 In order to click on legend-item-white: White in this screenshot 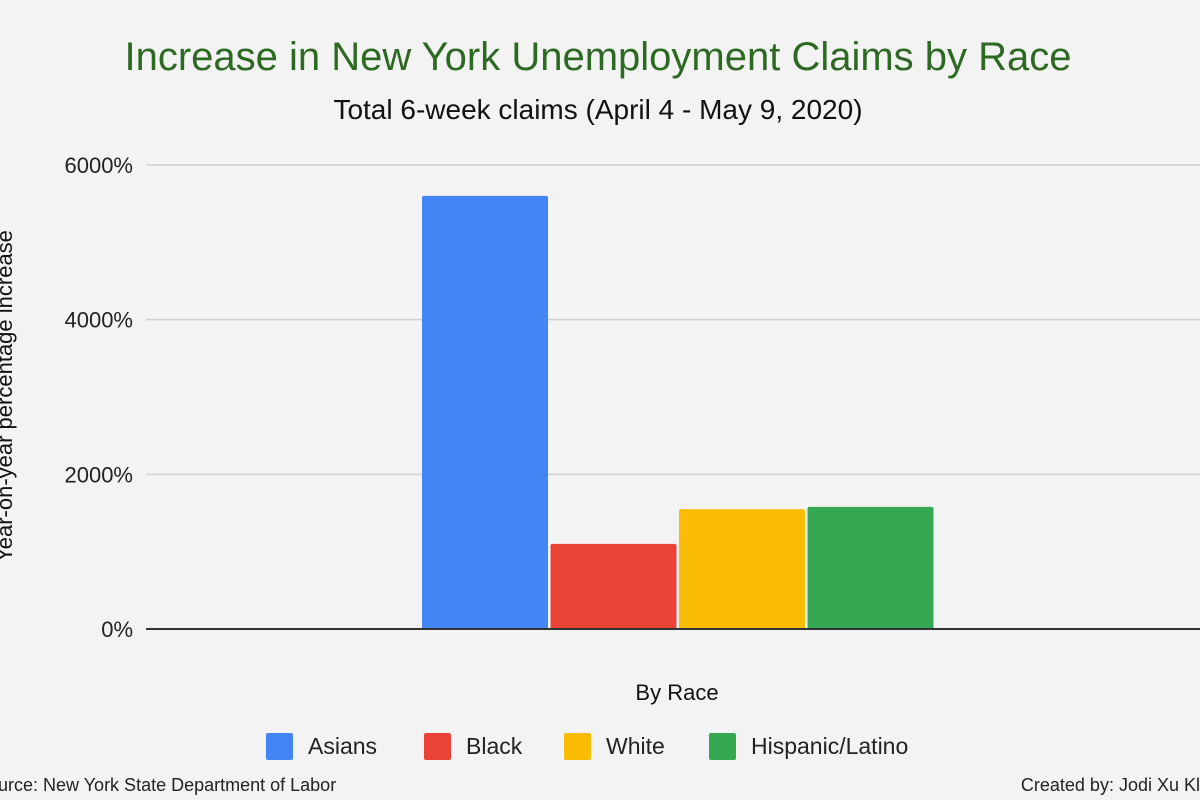, I will do `click(614, 746)`.